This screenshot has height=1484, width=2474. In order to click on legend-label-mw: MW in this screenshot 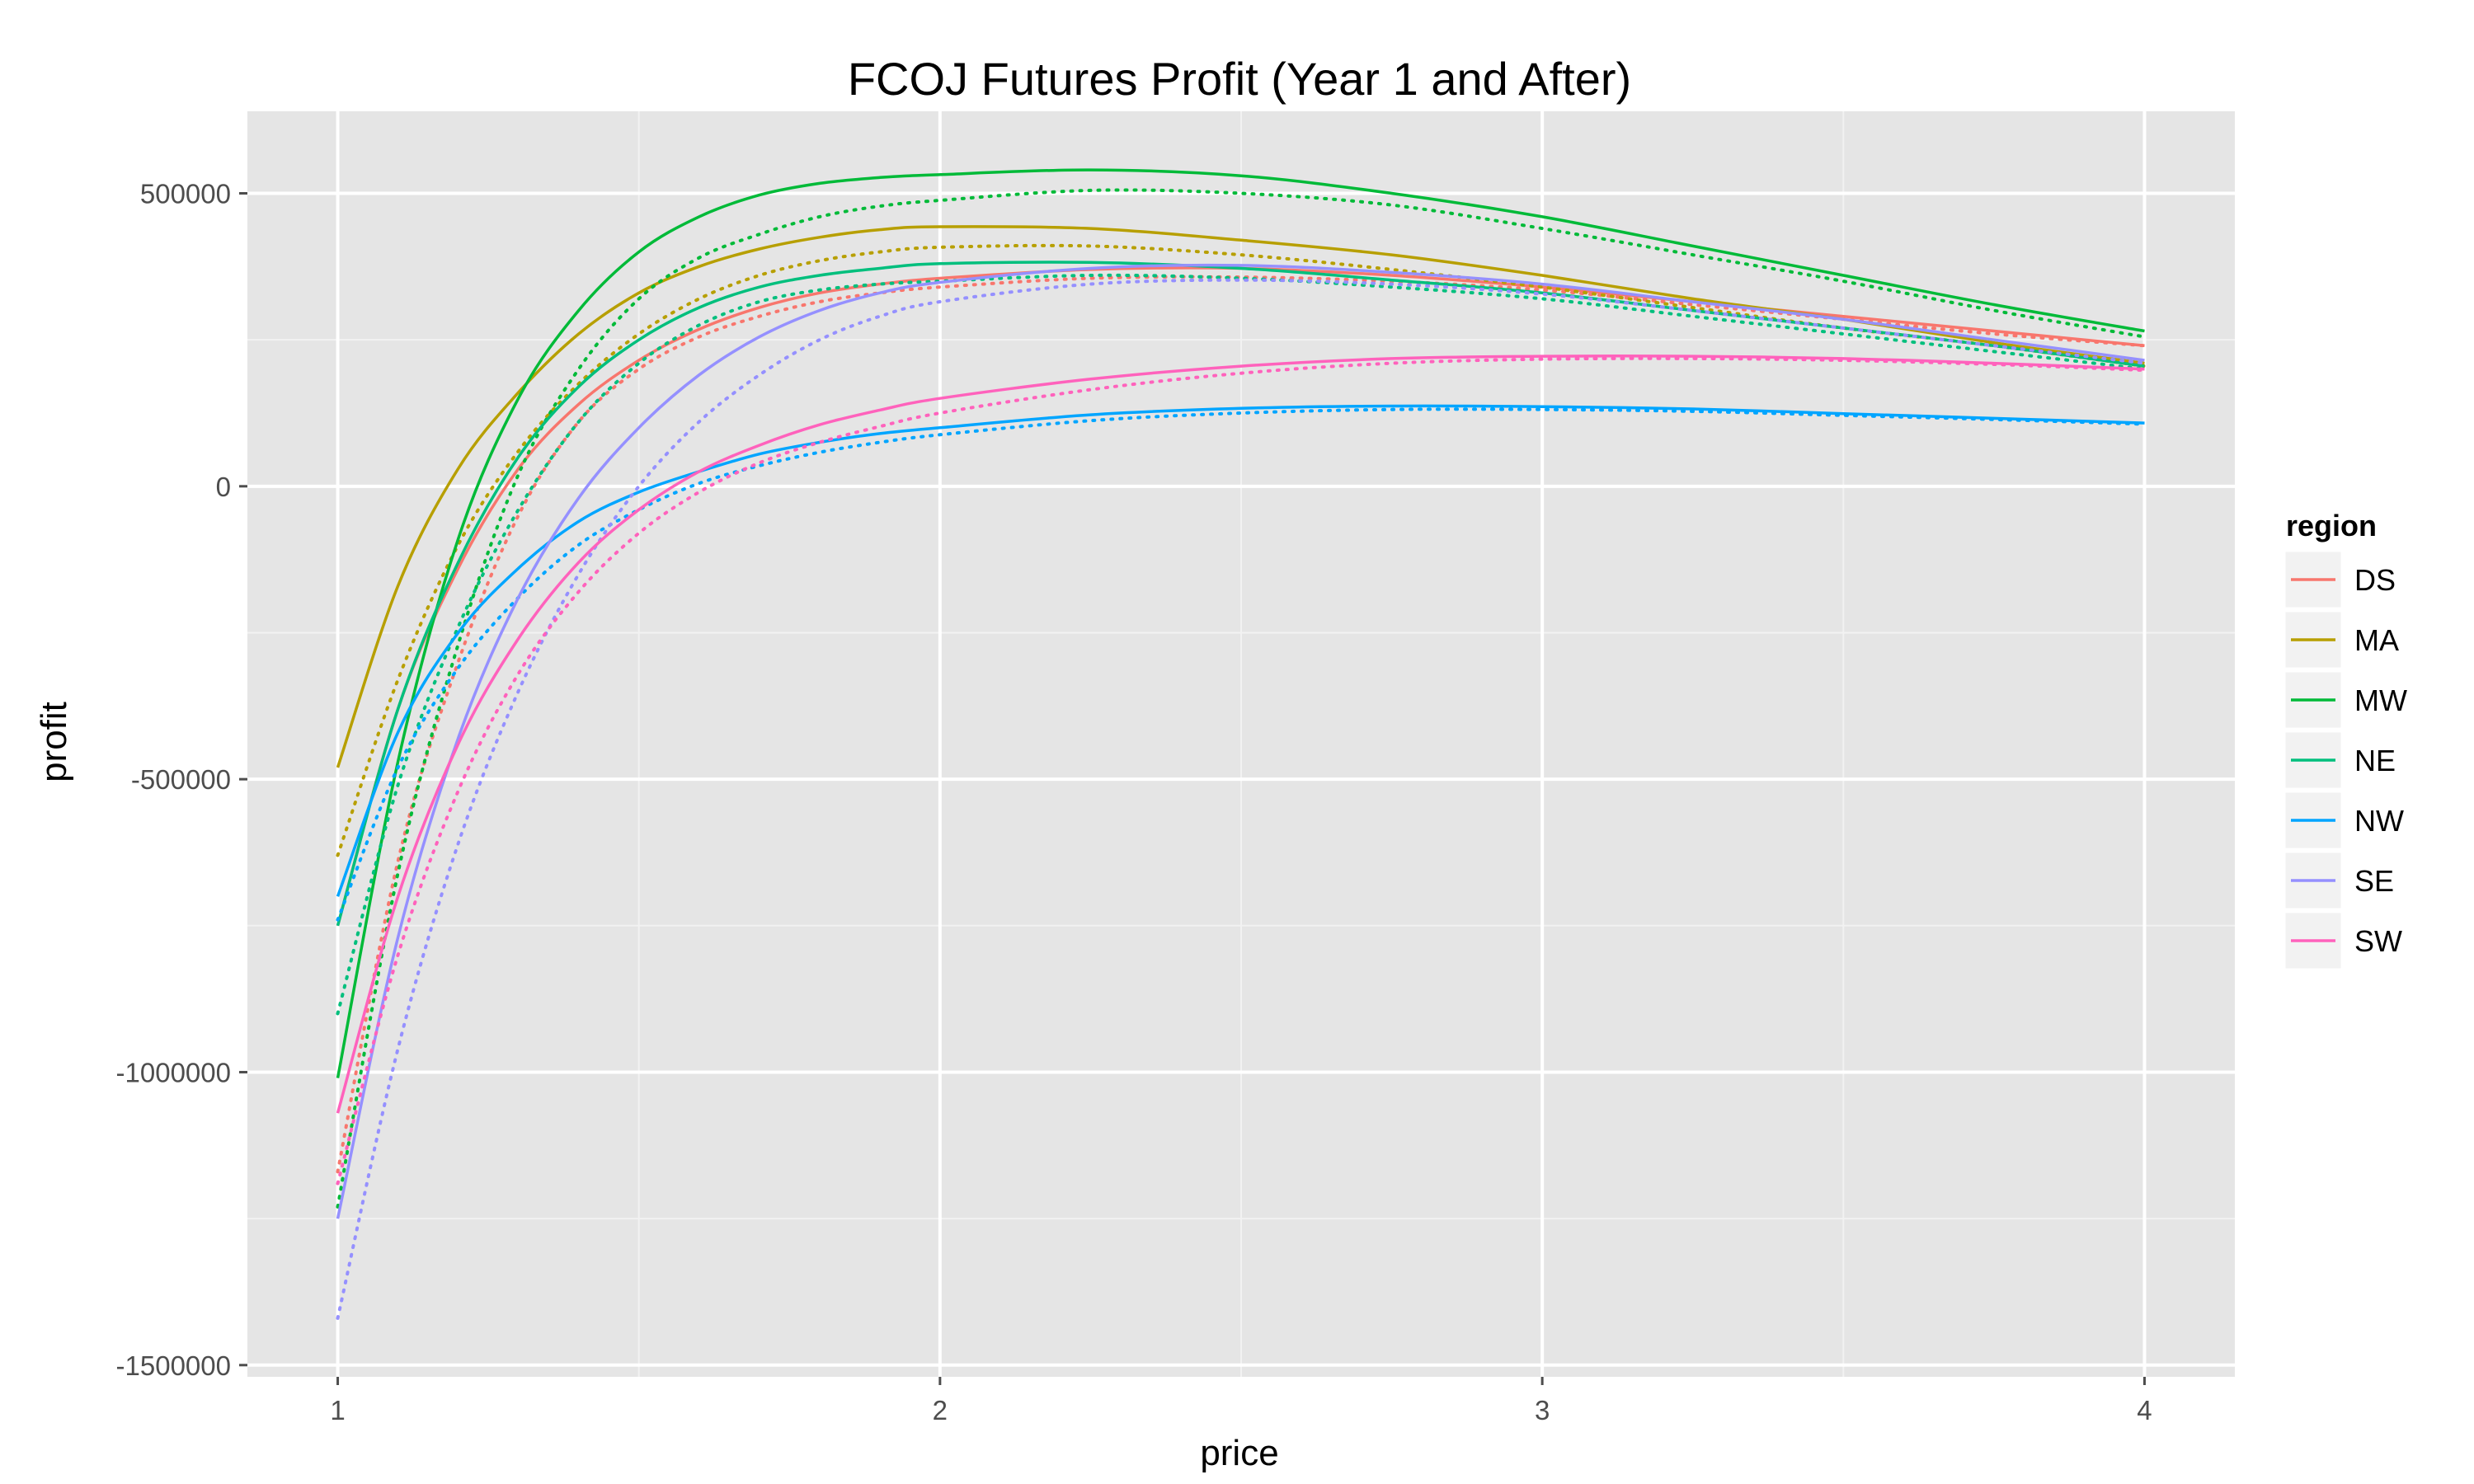, I will do `click(2380, 700)`.